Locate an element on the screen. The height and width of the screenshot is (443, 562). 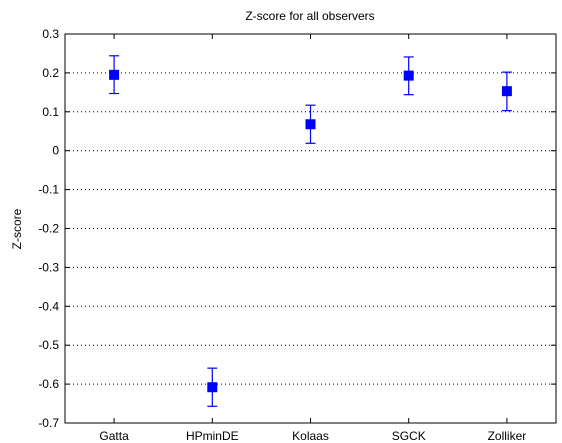
y-tick-label: -0.7 is located at coordinates (48, 423).